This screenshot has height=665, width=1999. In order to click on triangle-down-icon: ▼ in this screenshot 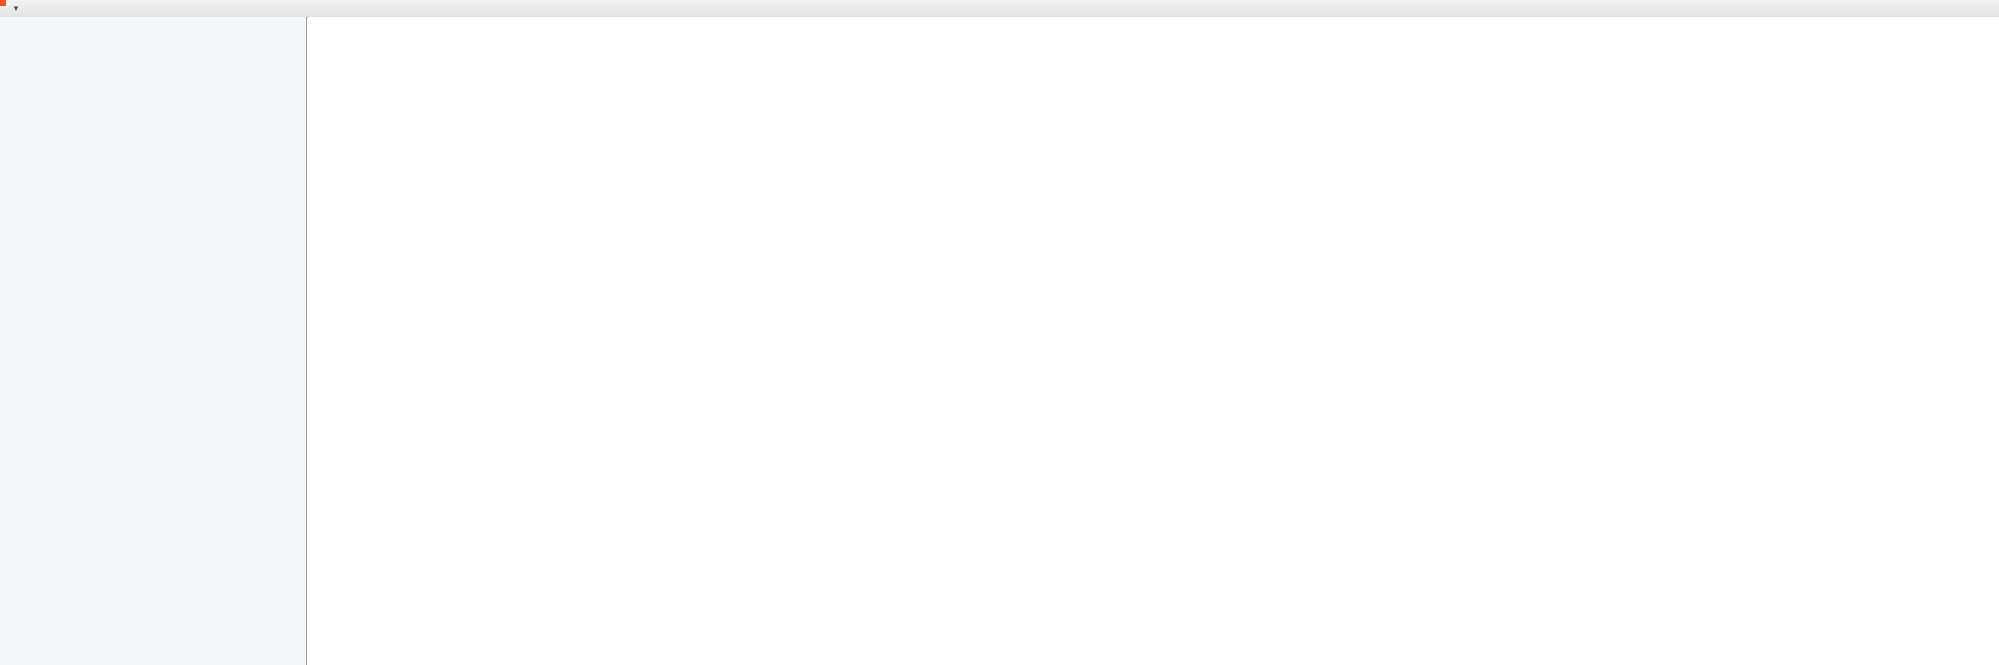, I will do `click(16, 8)`.